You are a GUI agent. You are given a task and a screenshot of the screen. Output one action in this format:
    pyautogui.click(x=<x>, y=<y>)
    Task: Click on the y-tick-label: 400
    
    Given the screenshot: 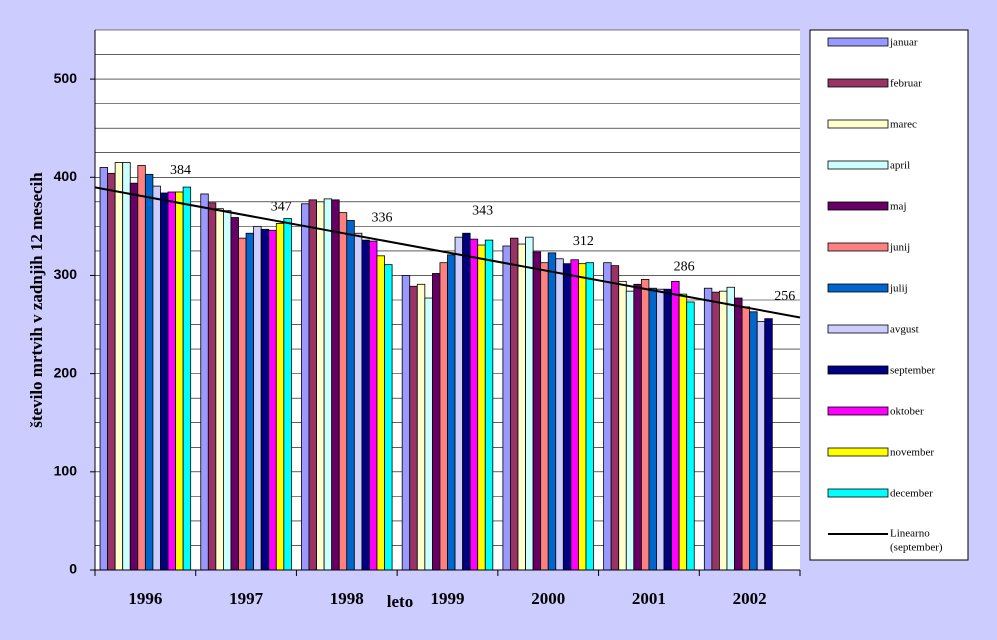 What is the action you would take?
    pyautogui.click(x=66, y=176)
    